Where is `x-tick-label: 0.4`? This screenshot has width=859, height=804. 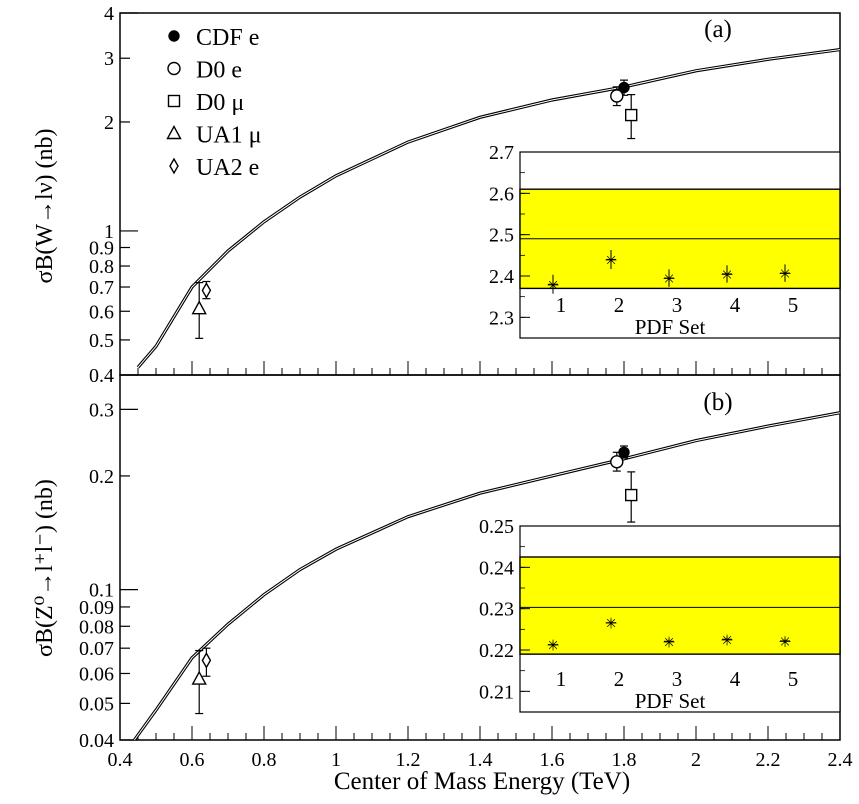 x-tick-label: 0.4 is located at coordinates (120, 760).